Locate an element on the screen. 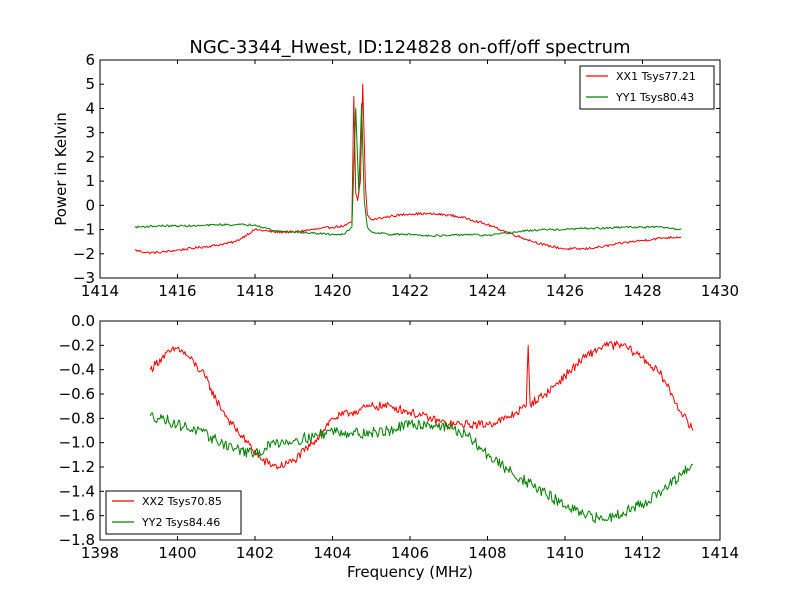  legend-entry: XX2 Tsys70.85 is located at coordinates (182, 501).